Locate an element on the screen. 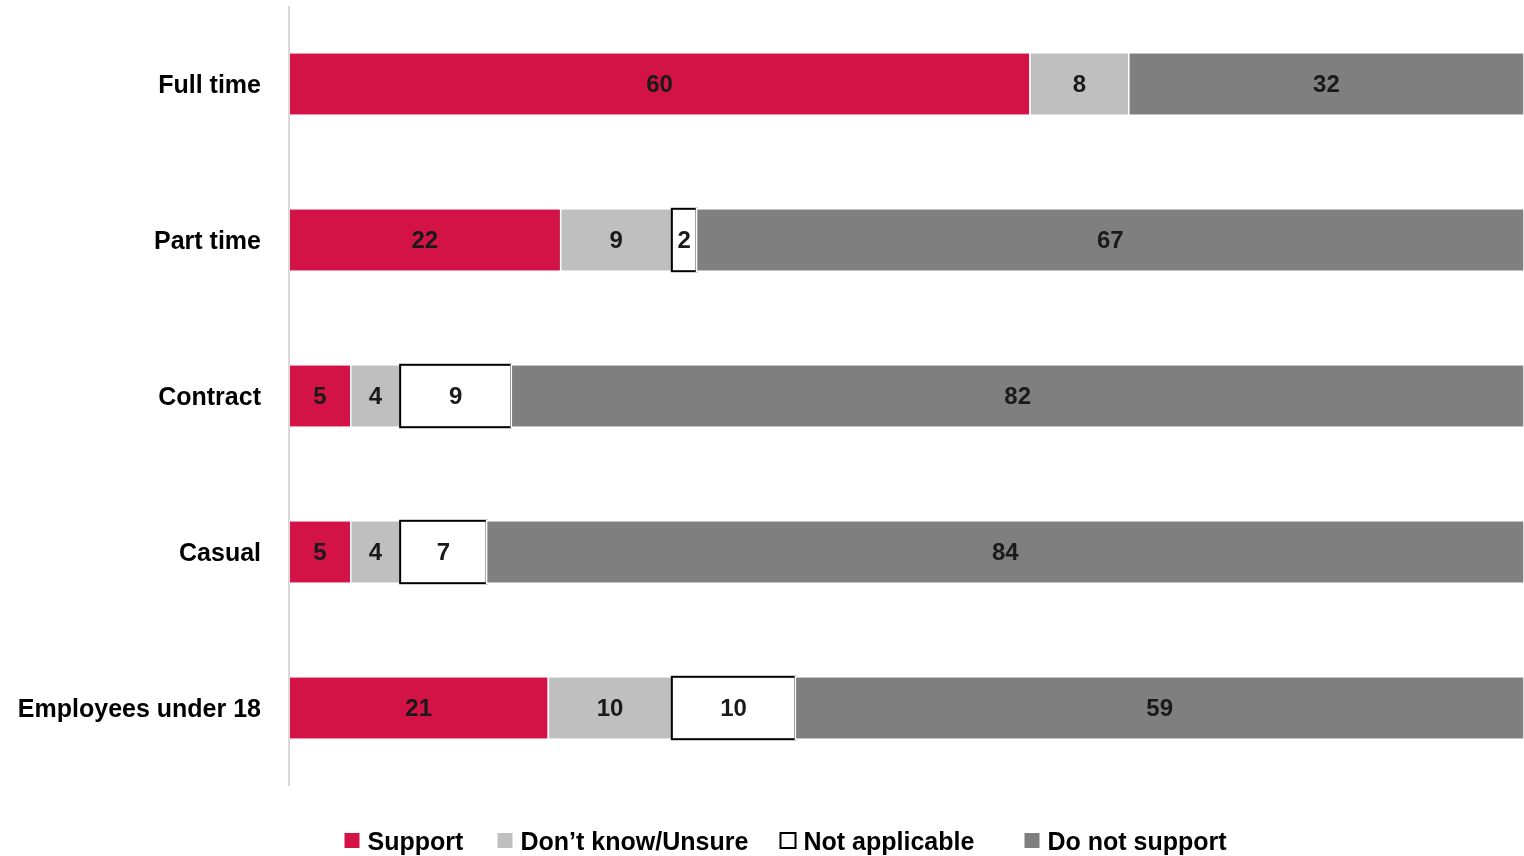 This screenshot has width=1524, height=856. data-label: 32 is located at coordinates (1326, 84).